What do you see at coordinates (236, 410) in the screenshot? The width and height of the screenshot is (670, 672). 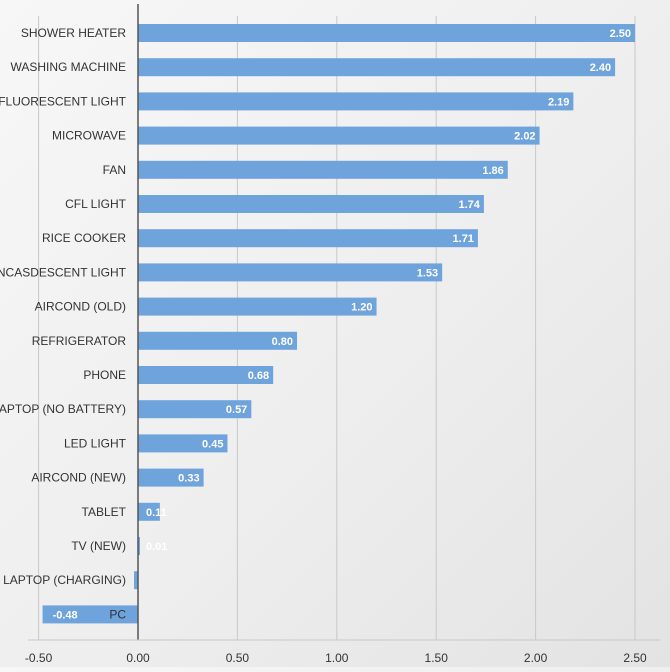 I see `data-label: 0.57` at bounding box center [236, 410].